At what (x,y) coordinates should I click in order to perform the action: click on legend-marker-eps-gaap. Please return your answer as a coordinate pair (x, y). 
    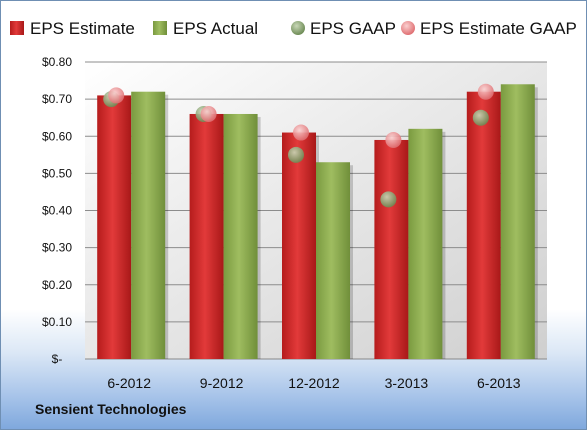
    Looking at the image, I should click on (298, 28).